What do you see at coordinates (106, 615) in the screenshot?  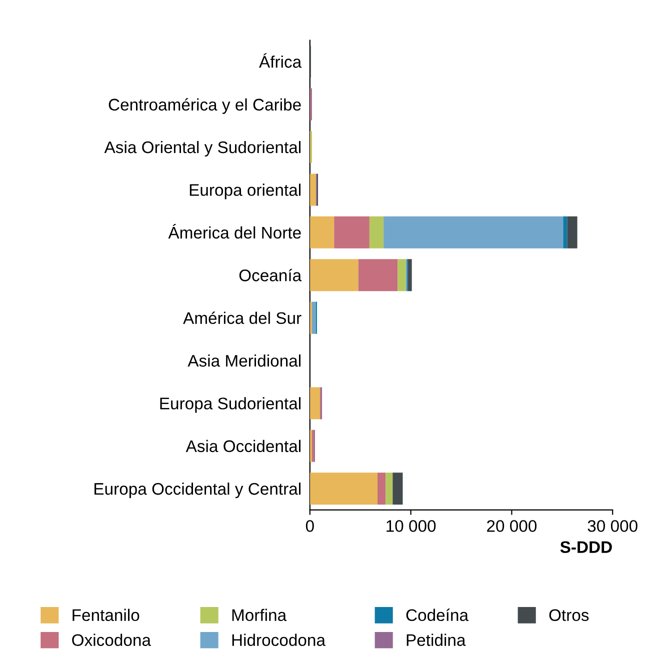 I see `legend-label: Fentanilo` at bounding box center [106, 615].